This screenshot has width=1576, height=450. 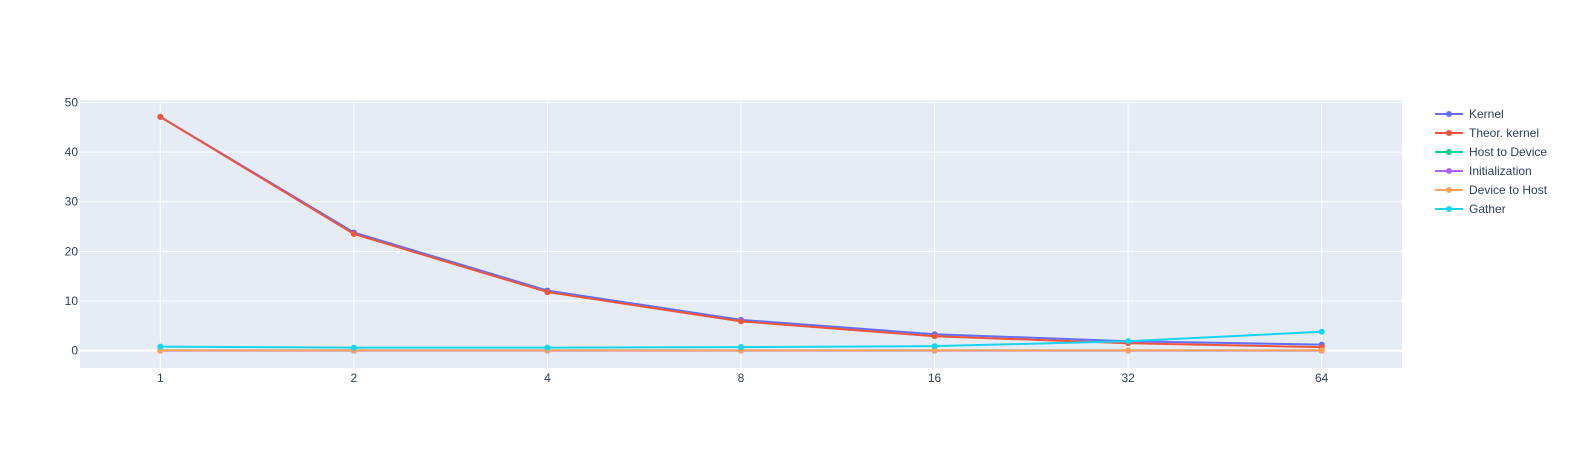 I want to click on x-tick-label: 32, so click(x=1128, y=378).